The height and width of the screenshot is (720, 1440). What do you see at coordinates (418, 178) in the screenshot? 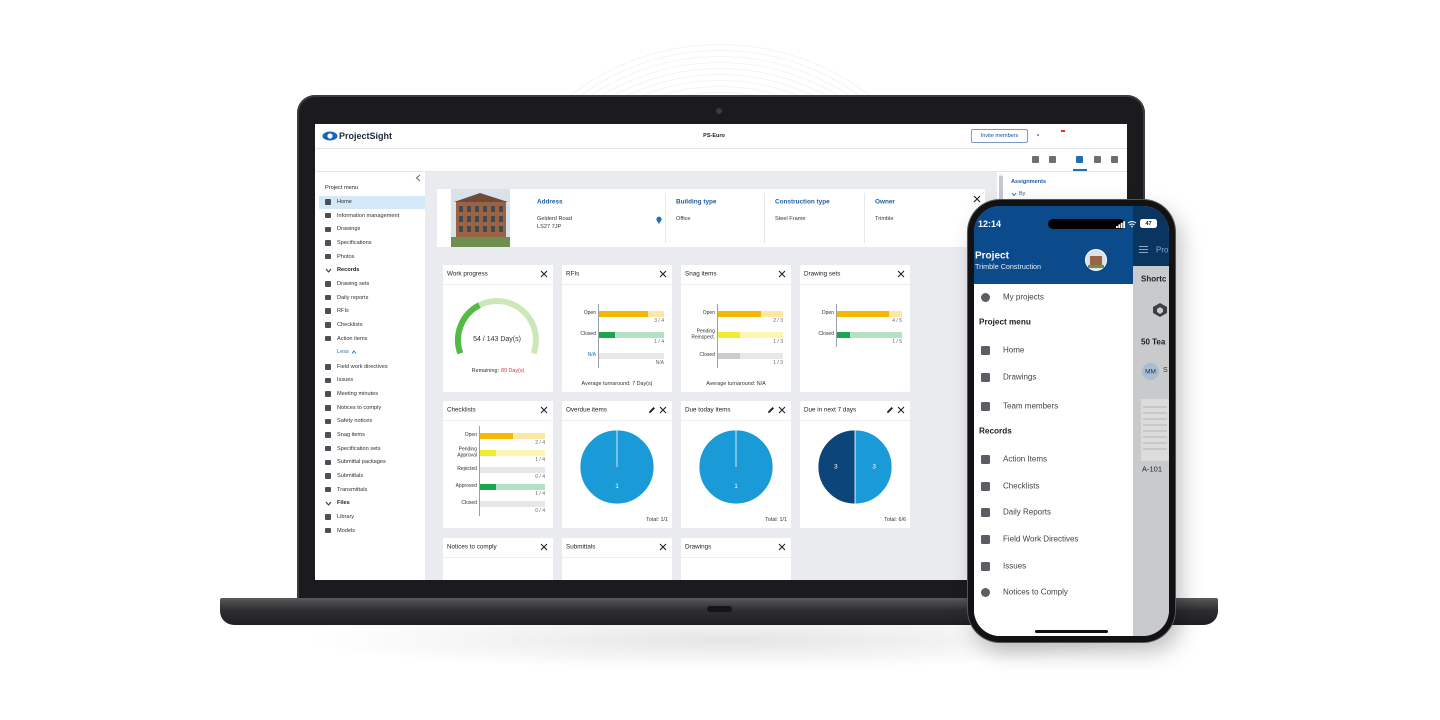
I see `collapse-button` at bounding box center [418, 178].